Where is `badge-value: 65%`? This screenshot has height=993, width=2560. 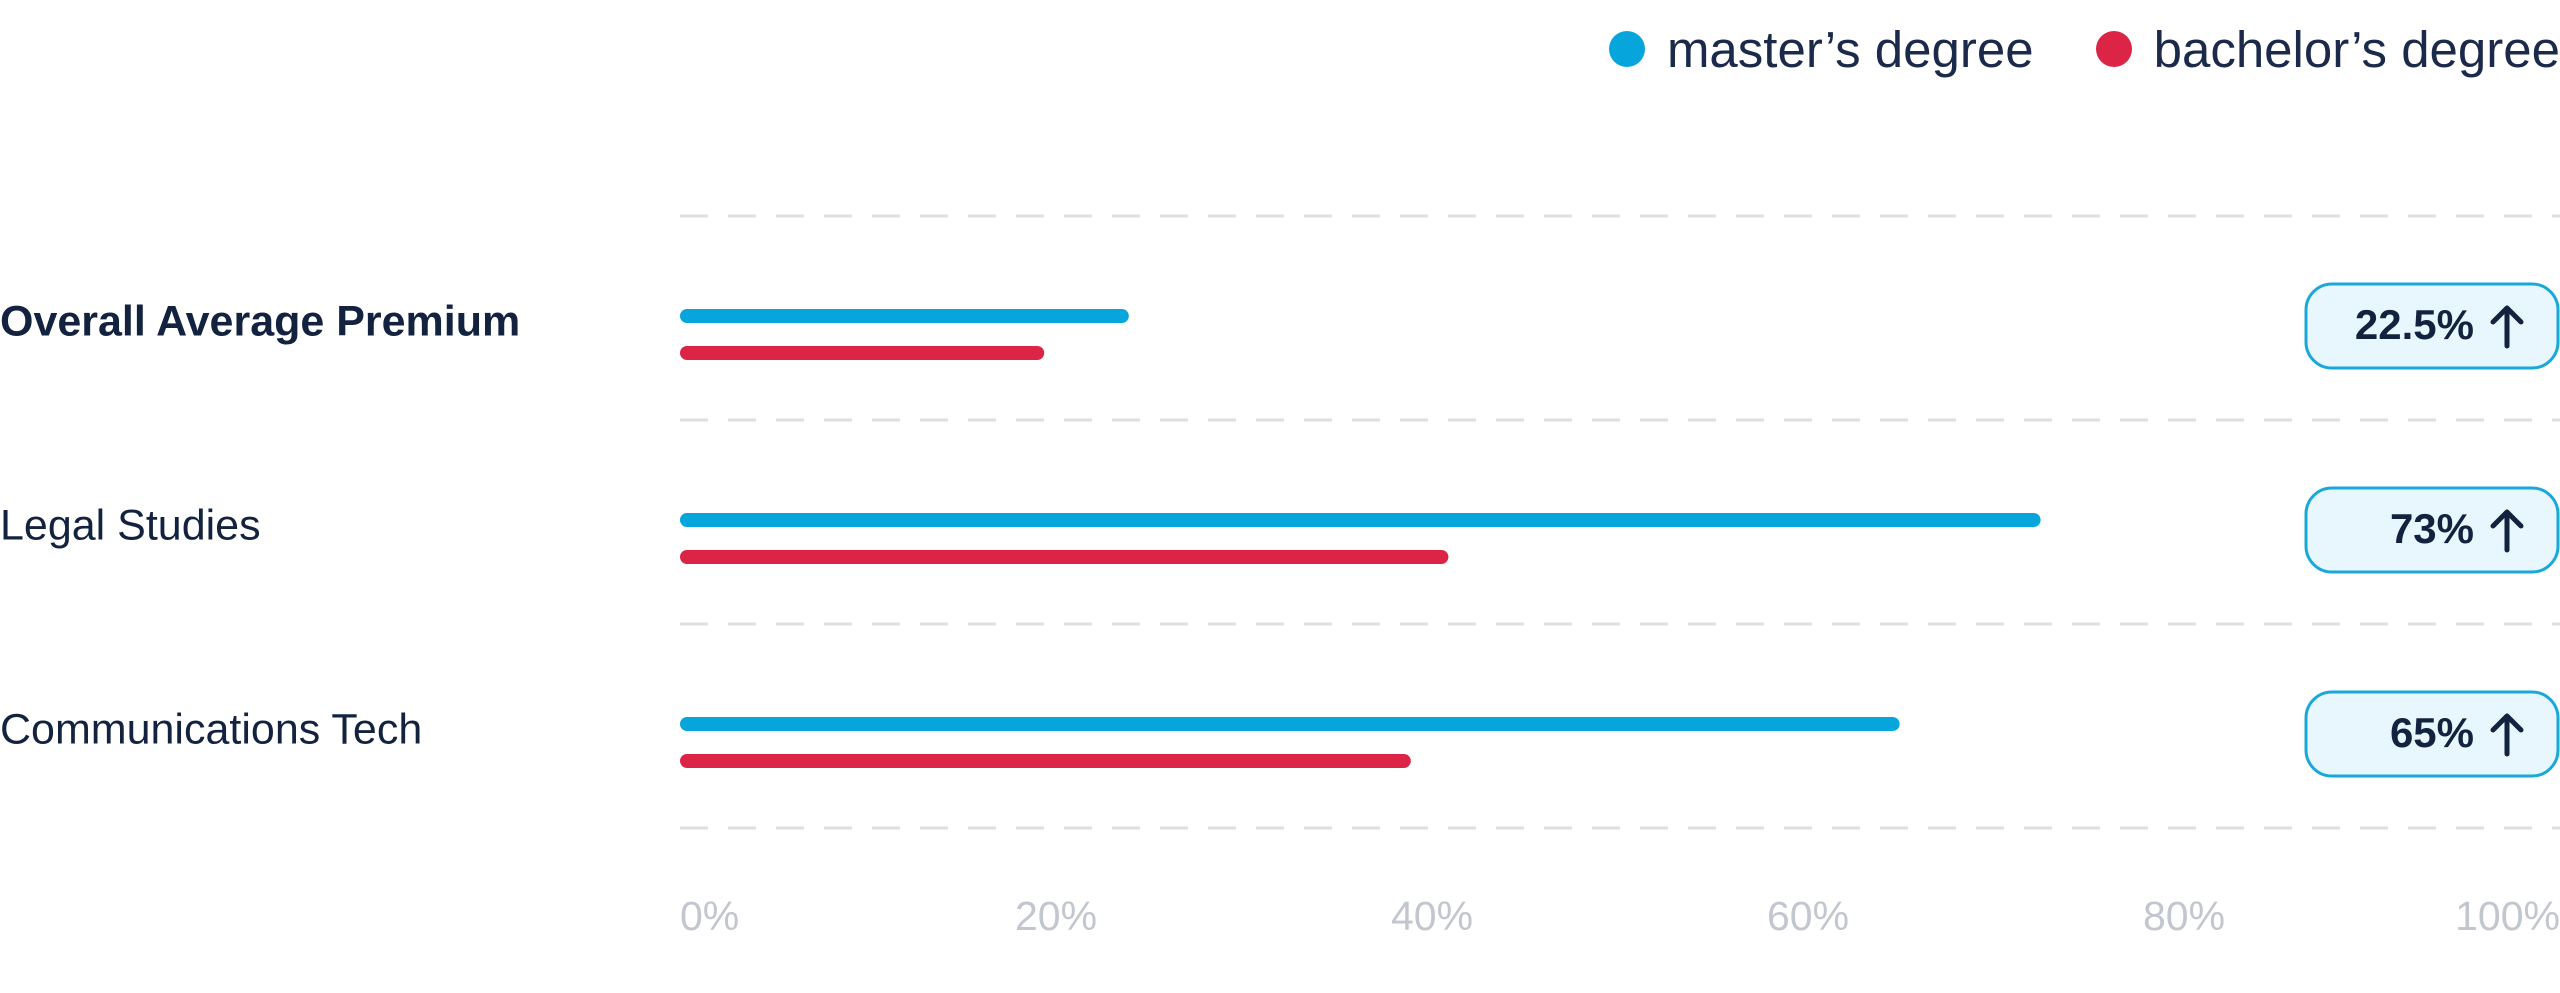 badge-value: 65% is located at coordinates (2432, 732).